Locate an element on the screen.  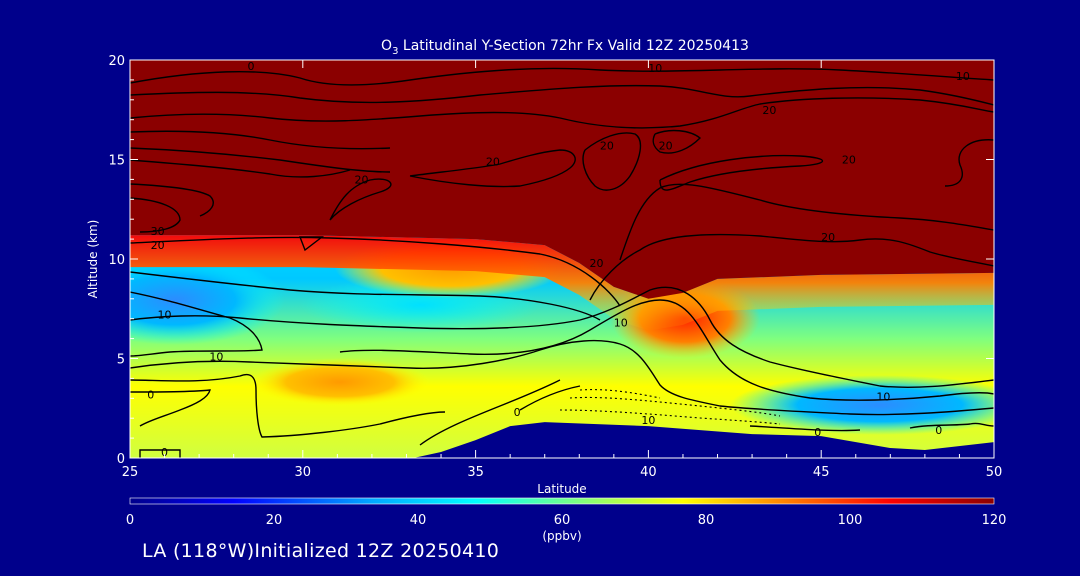
tropopause-transition is located at coordinates (562, 283).